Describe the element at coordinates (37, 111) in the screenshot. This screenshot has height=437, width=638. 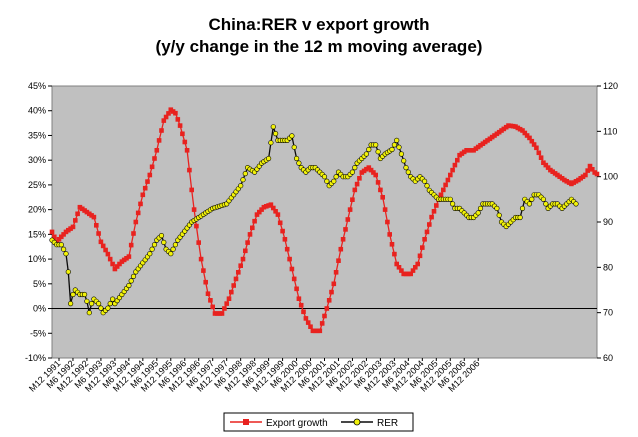
I see `left-tick-label: 40%` at that location.